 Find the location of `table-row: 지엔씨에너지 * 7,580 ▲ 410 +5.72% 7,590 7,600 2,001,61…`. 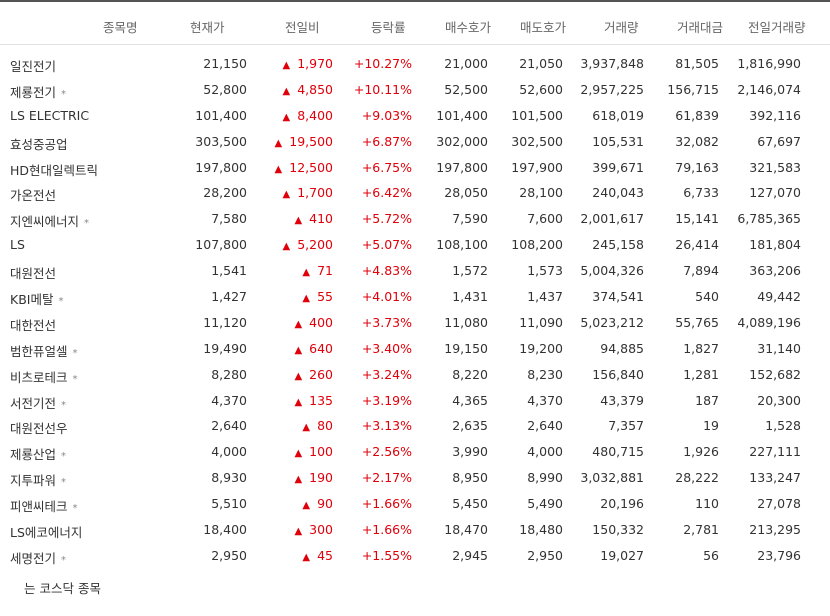

table-row: 지엔씨에너지 * 7,580 ▲ 410 +5.72% 7,590 7,600 2,001,61… is located at coordinates (415, 218).